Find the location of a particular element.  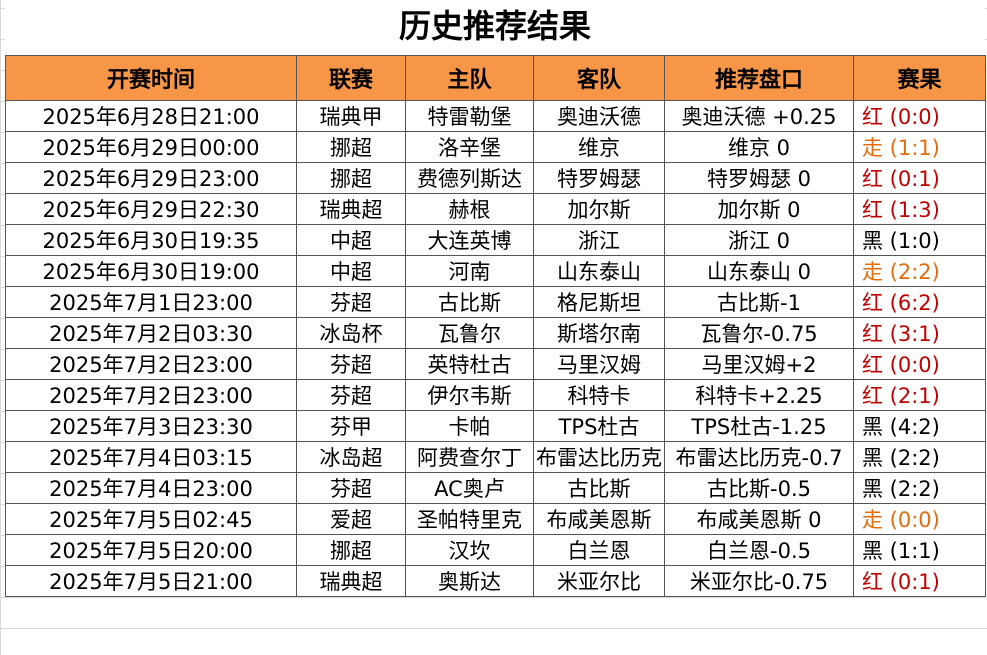

cell: 大连英博 is located at coordinates (469, 240).